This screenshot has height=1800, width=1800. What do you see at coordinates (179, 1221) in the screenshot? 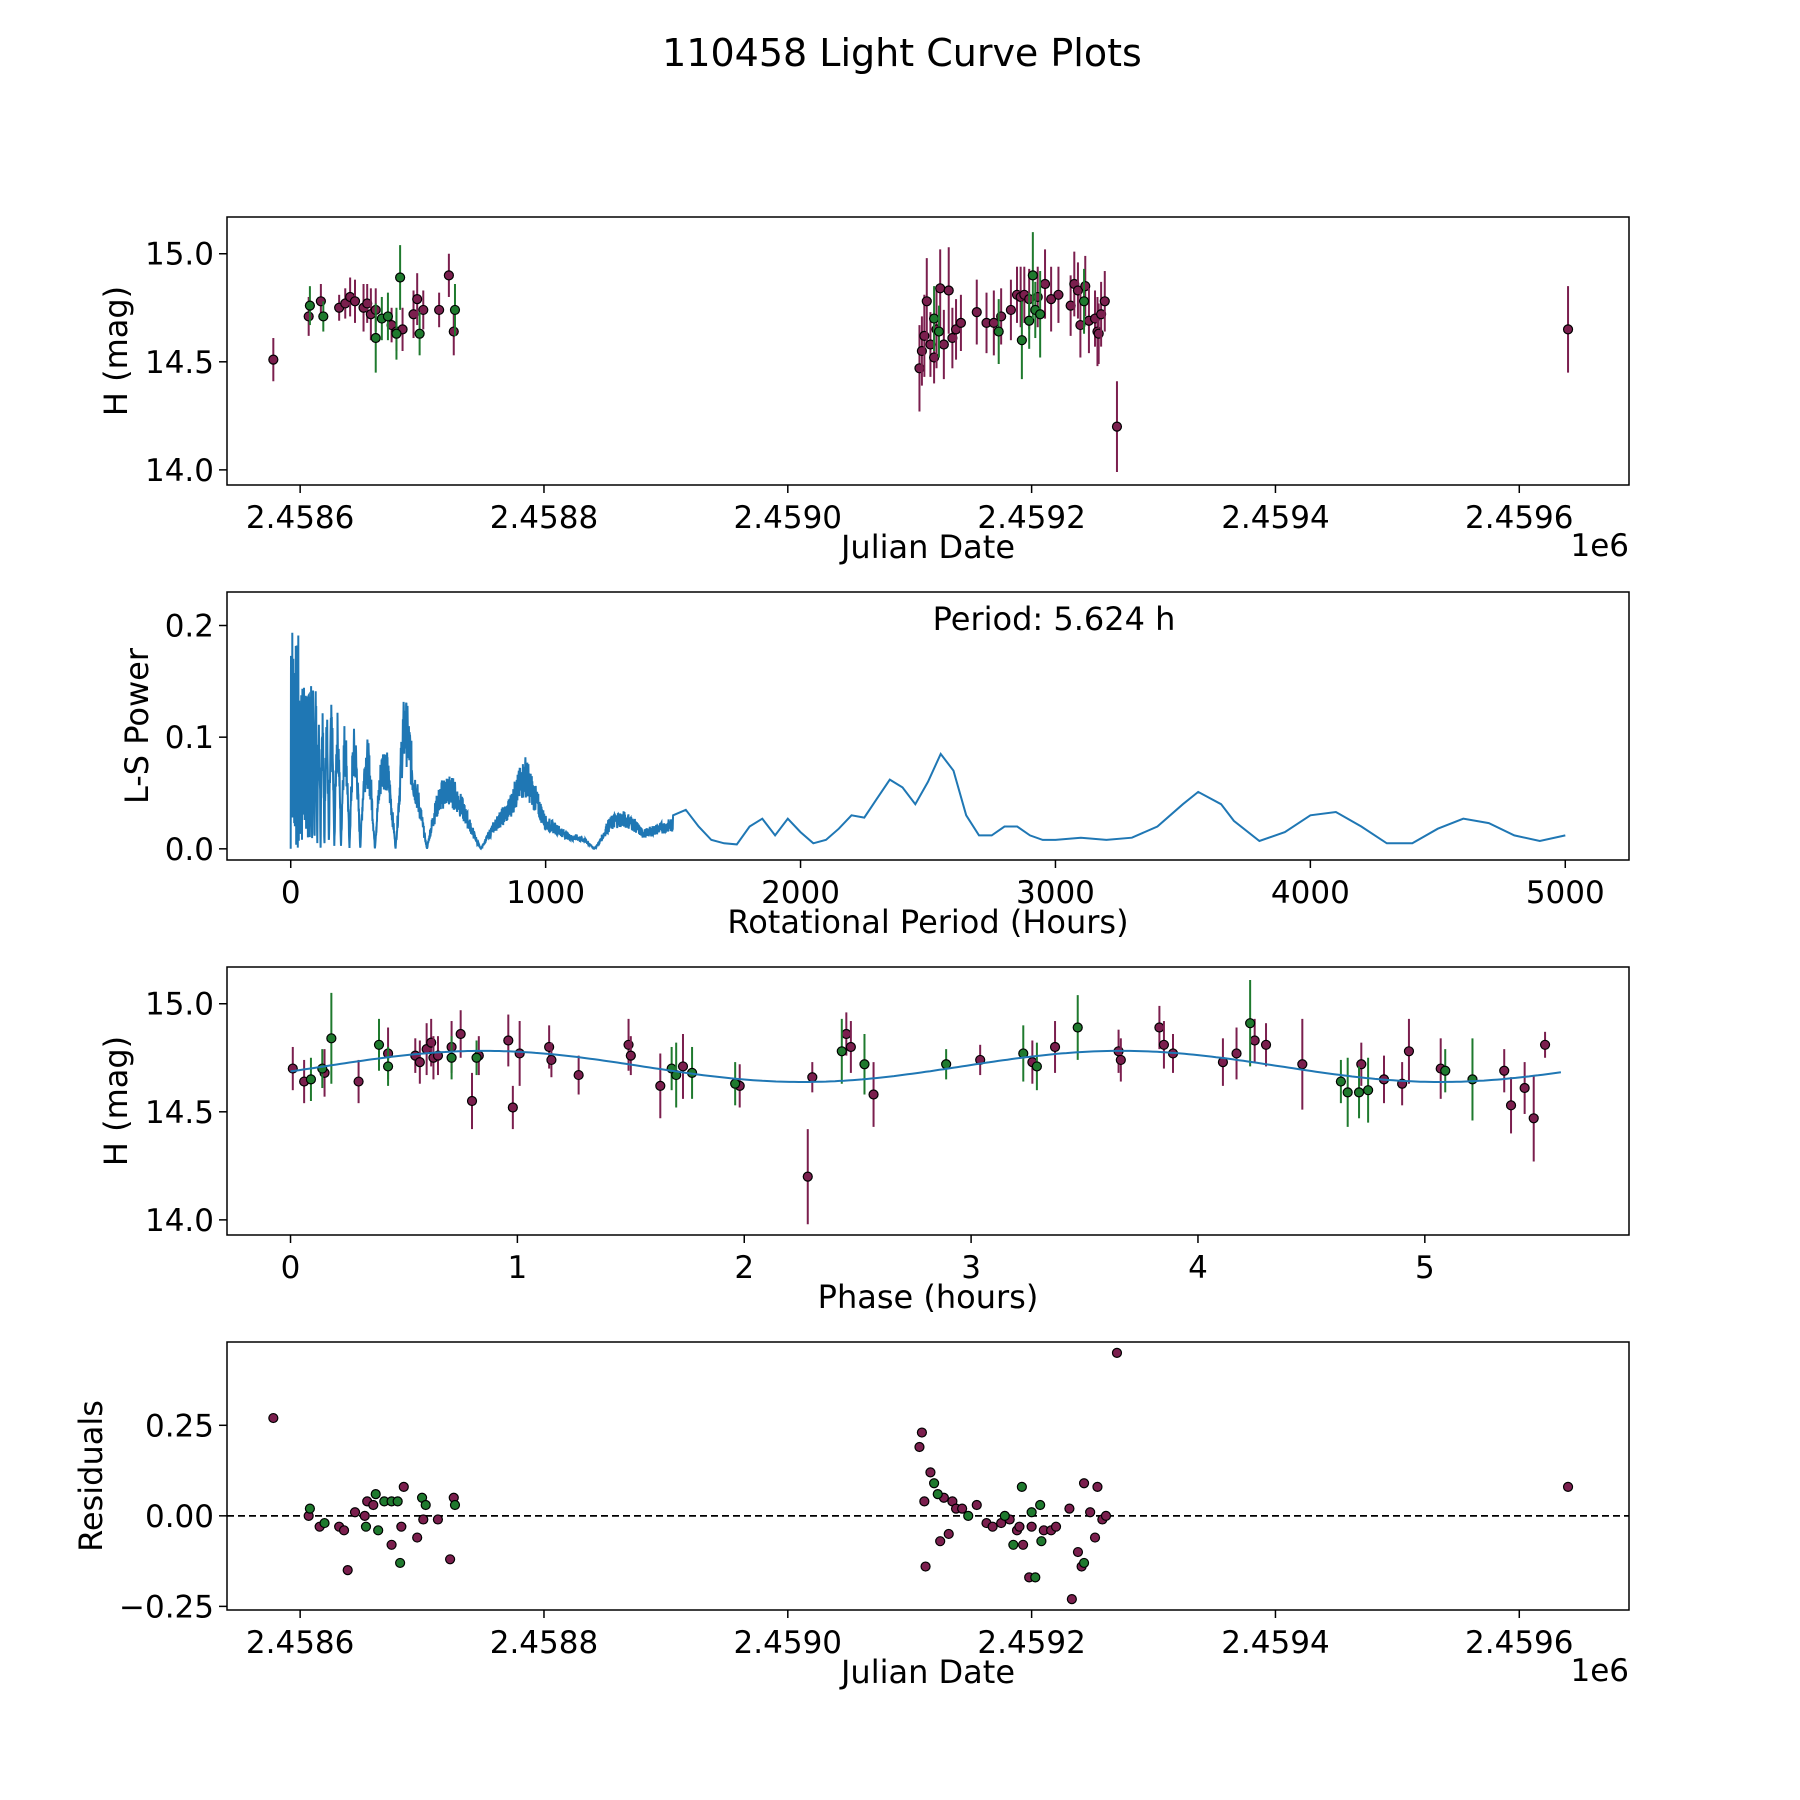
I see `phased-y-tick-label: 14.0` at bounding box center [179, 1221].